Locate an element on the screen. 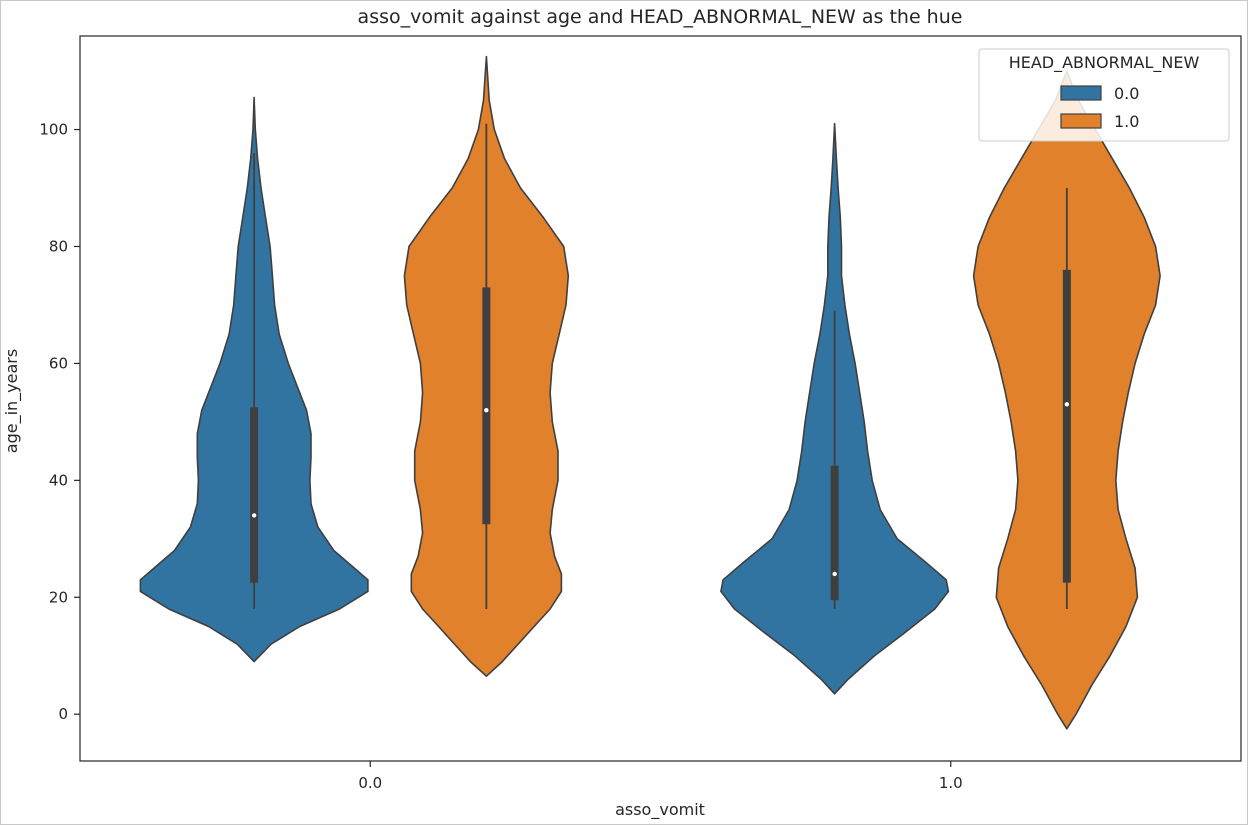  legend-box is located at coordinates (1104, 95).